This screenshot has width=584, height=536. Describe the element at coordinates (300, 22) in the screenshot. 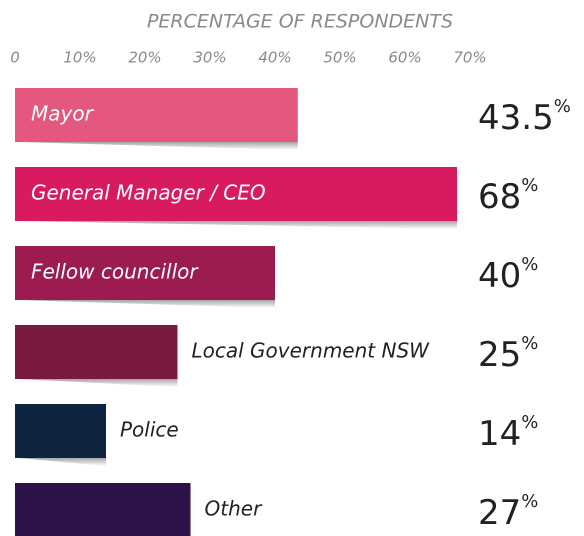

I see `chart-title: PERCENTAGE OF RESPONDENTS` at that location.